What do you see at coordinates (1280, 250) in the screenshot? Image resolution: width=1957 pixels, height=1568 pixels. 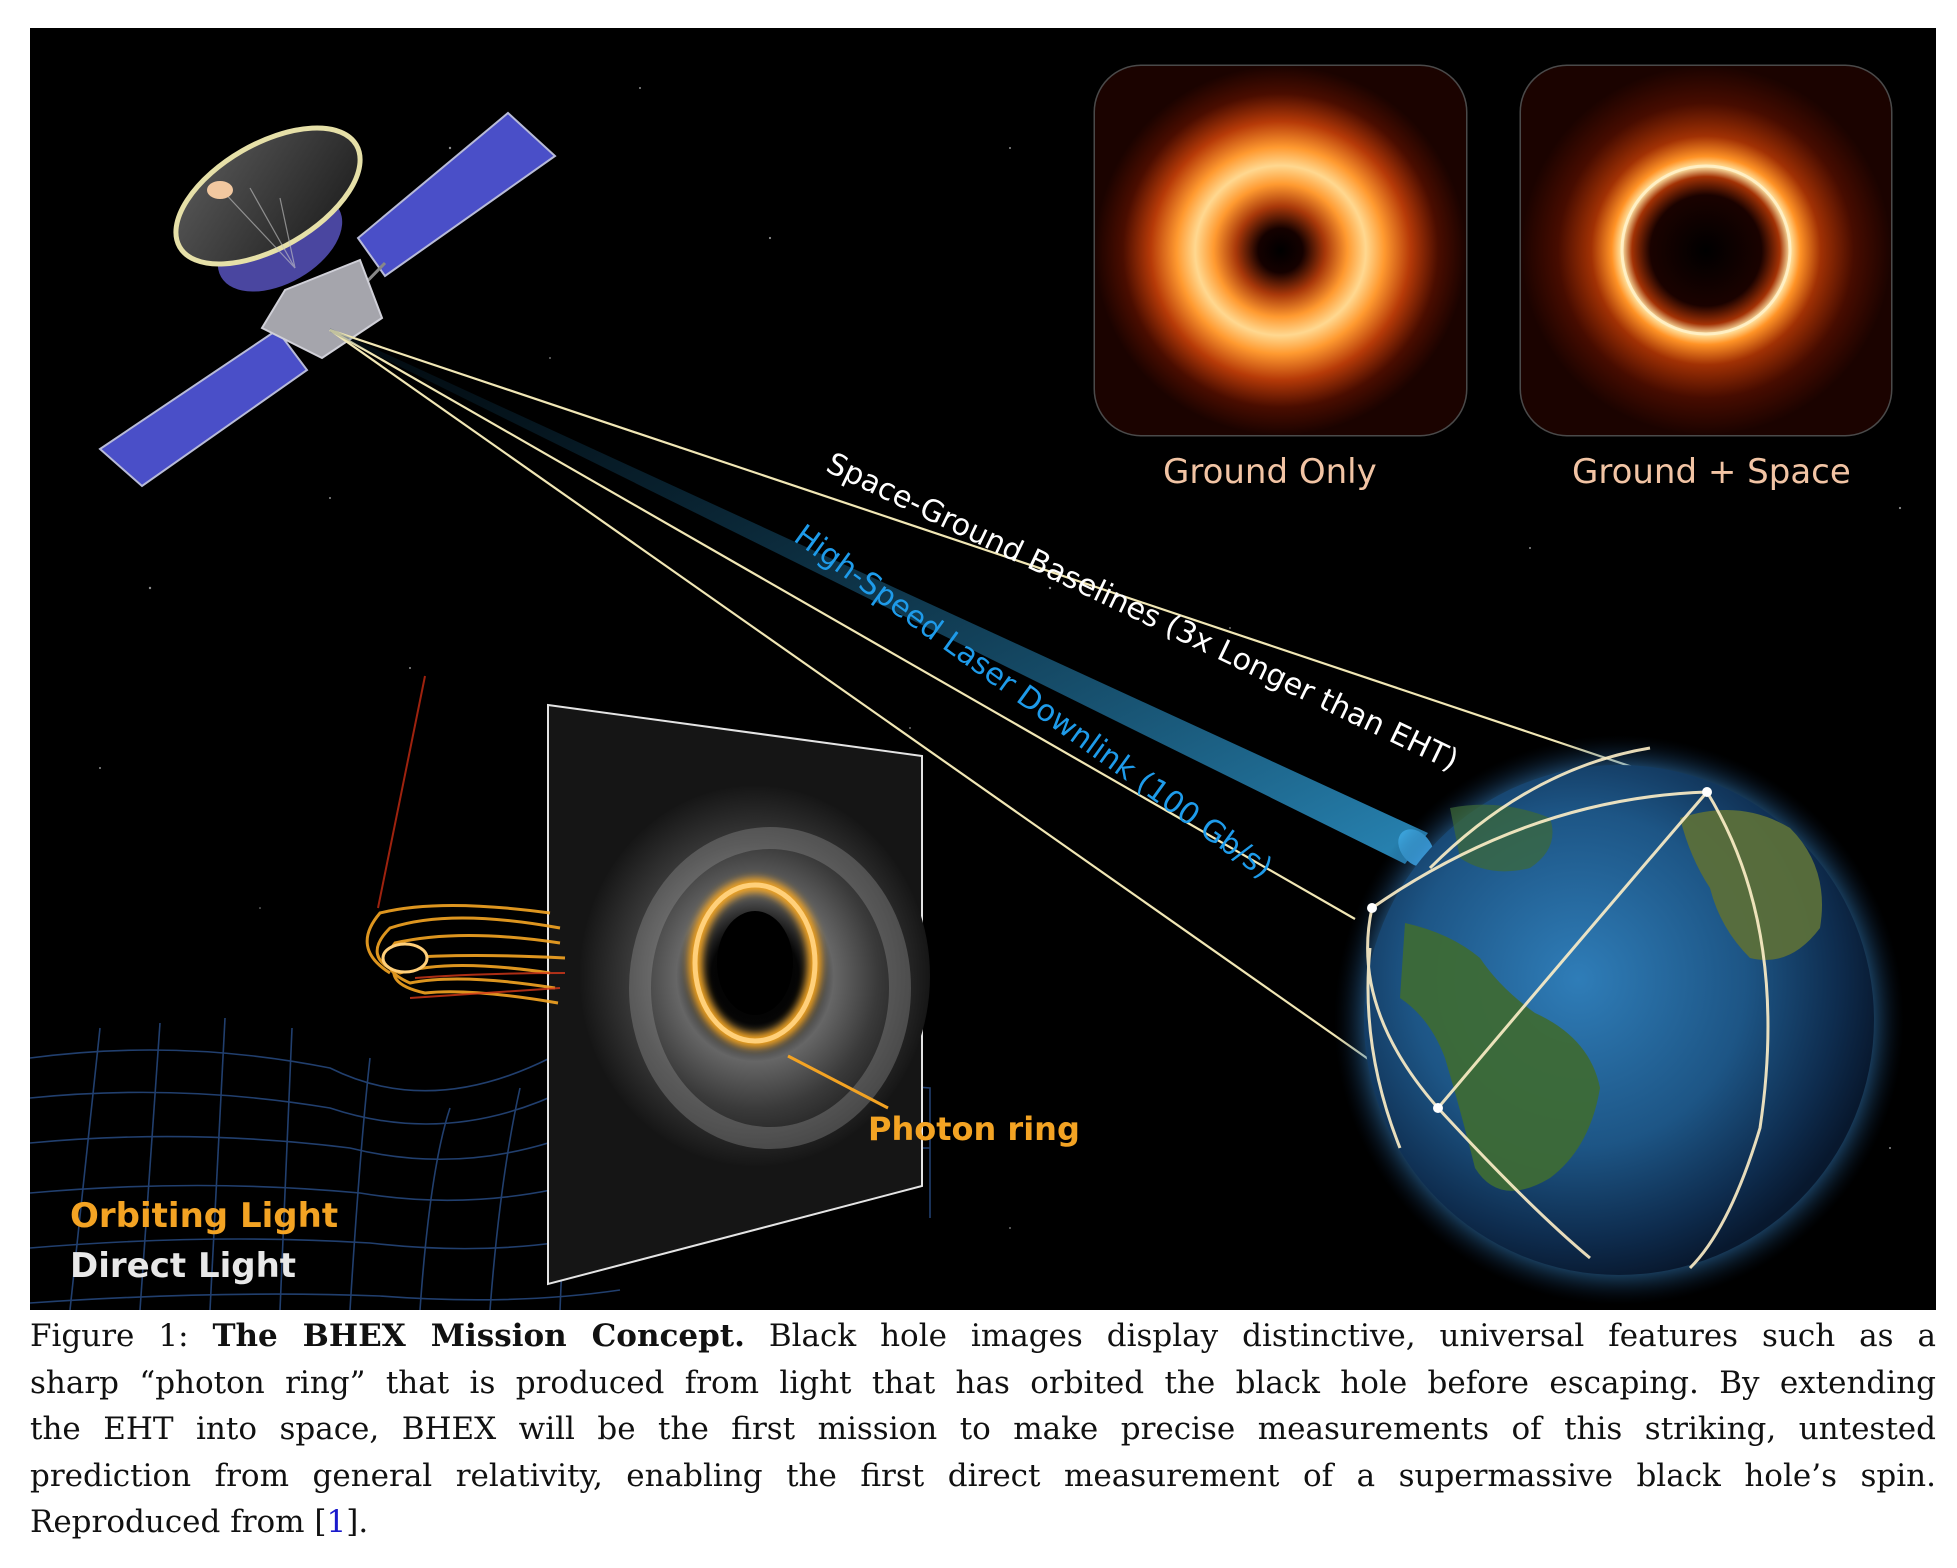 I see `thumbnail-ground-only` at bounding box center [1280, 250].